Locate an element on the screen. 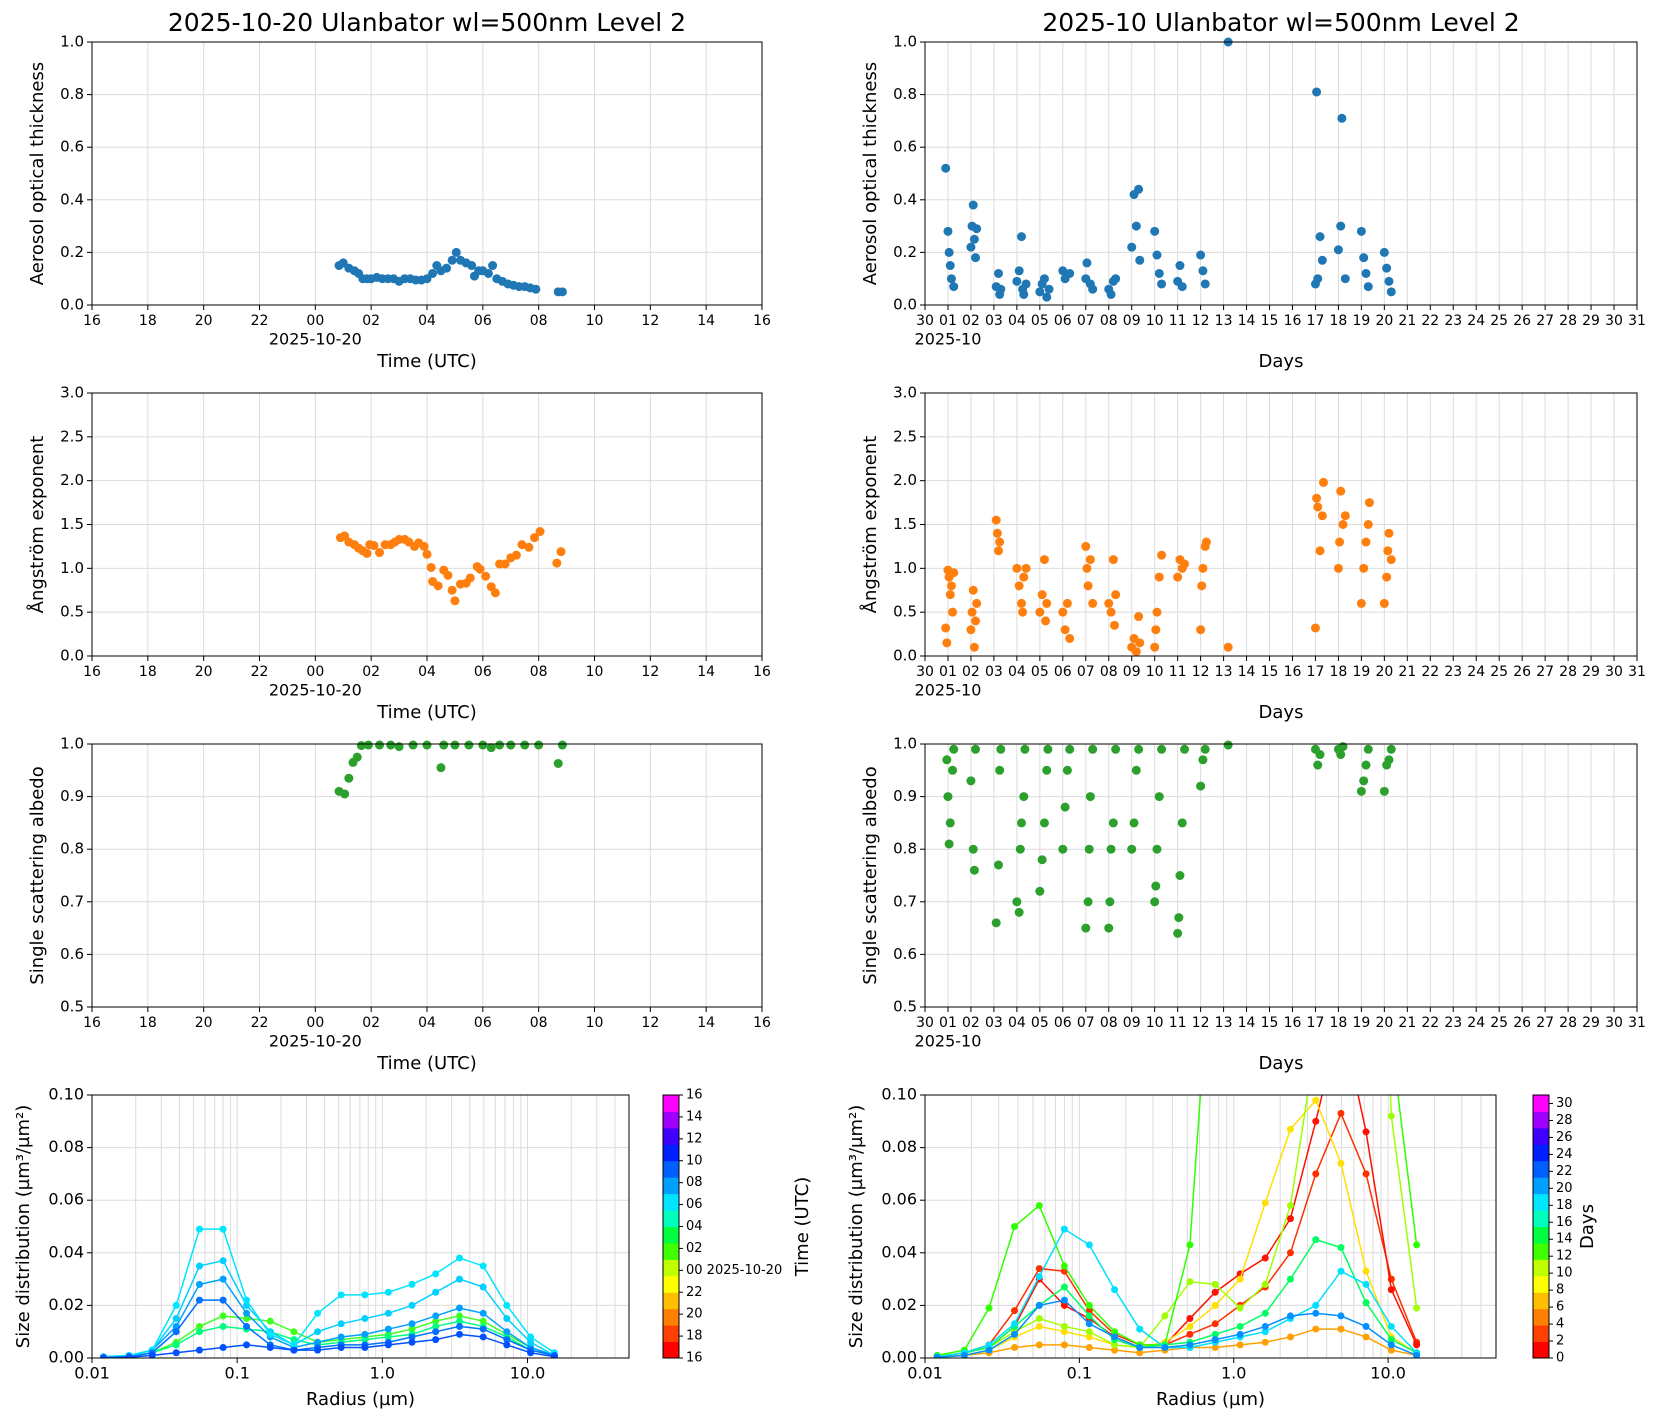 This screenshot has height=1420, width=1654. y-tick-label: 0.6 is located at coordinates (905, 147).